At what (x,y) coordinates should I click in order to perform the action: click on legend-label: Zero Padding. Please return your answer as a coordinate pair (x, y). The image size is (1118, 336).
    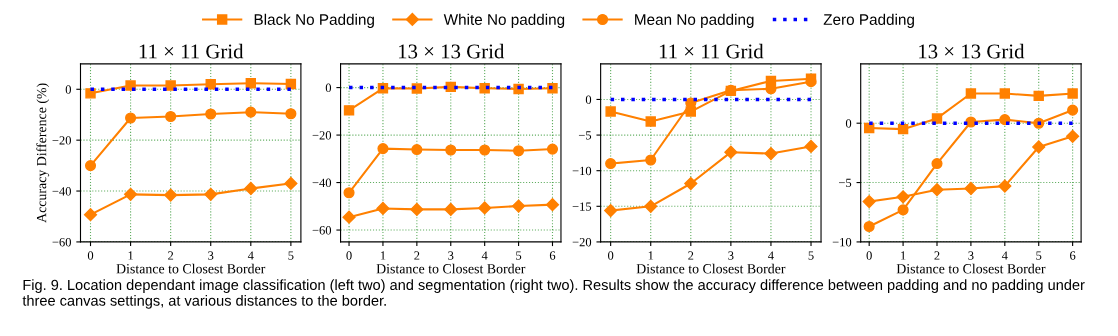
    Looking at the image, I should click on (868, 20).